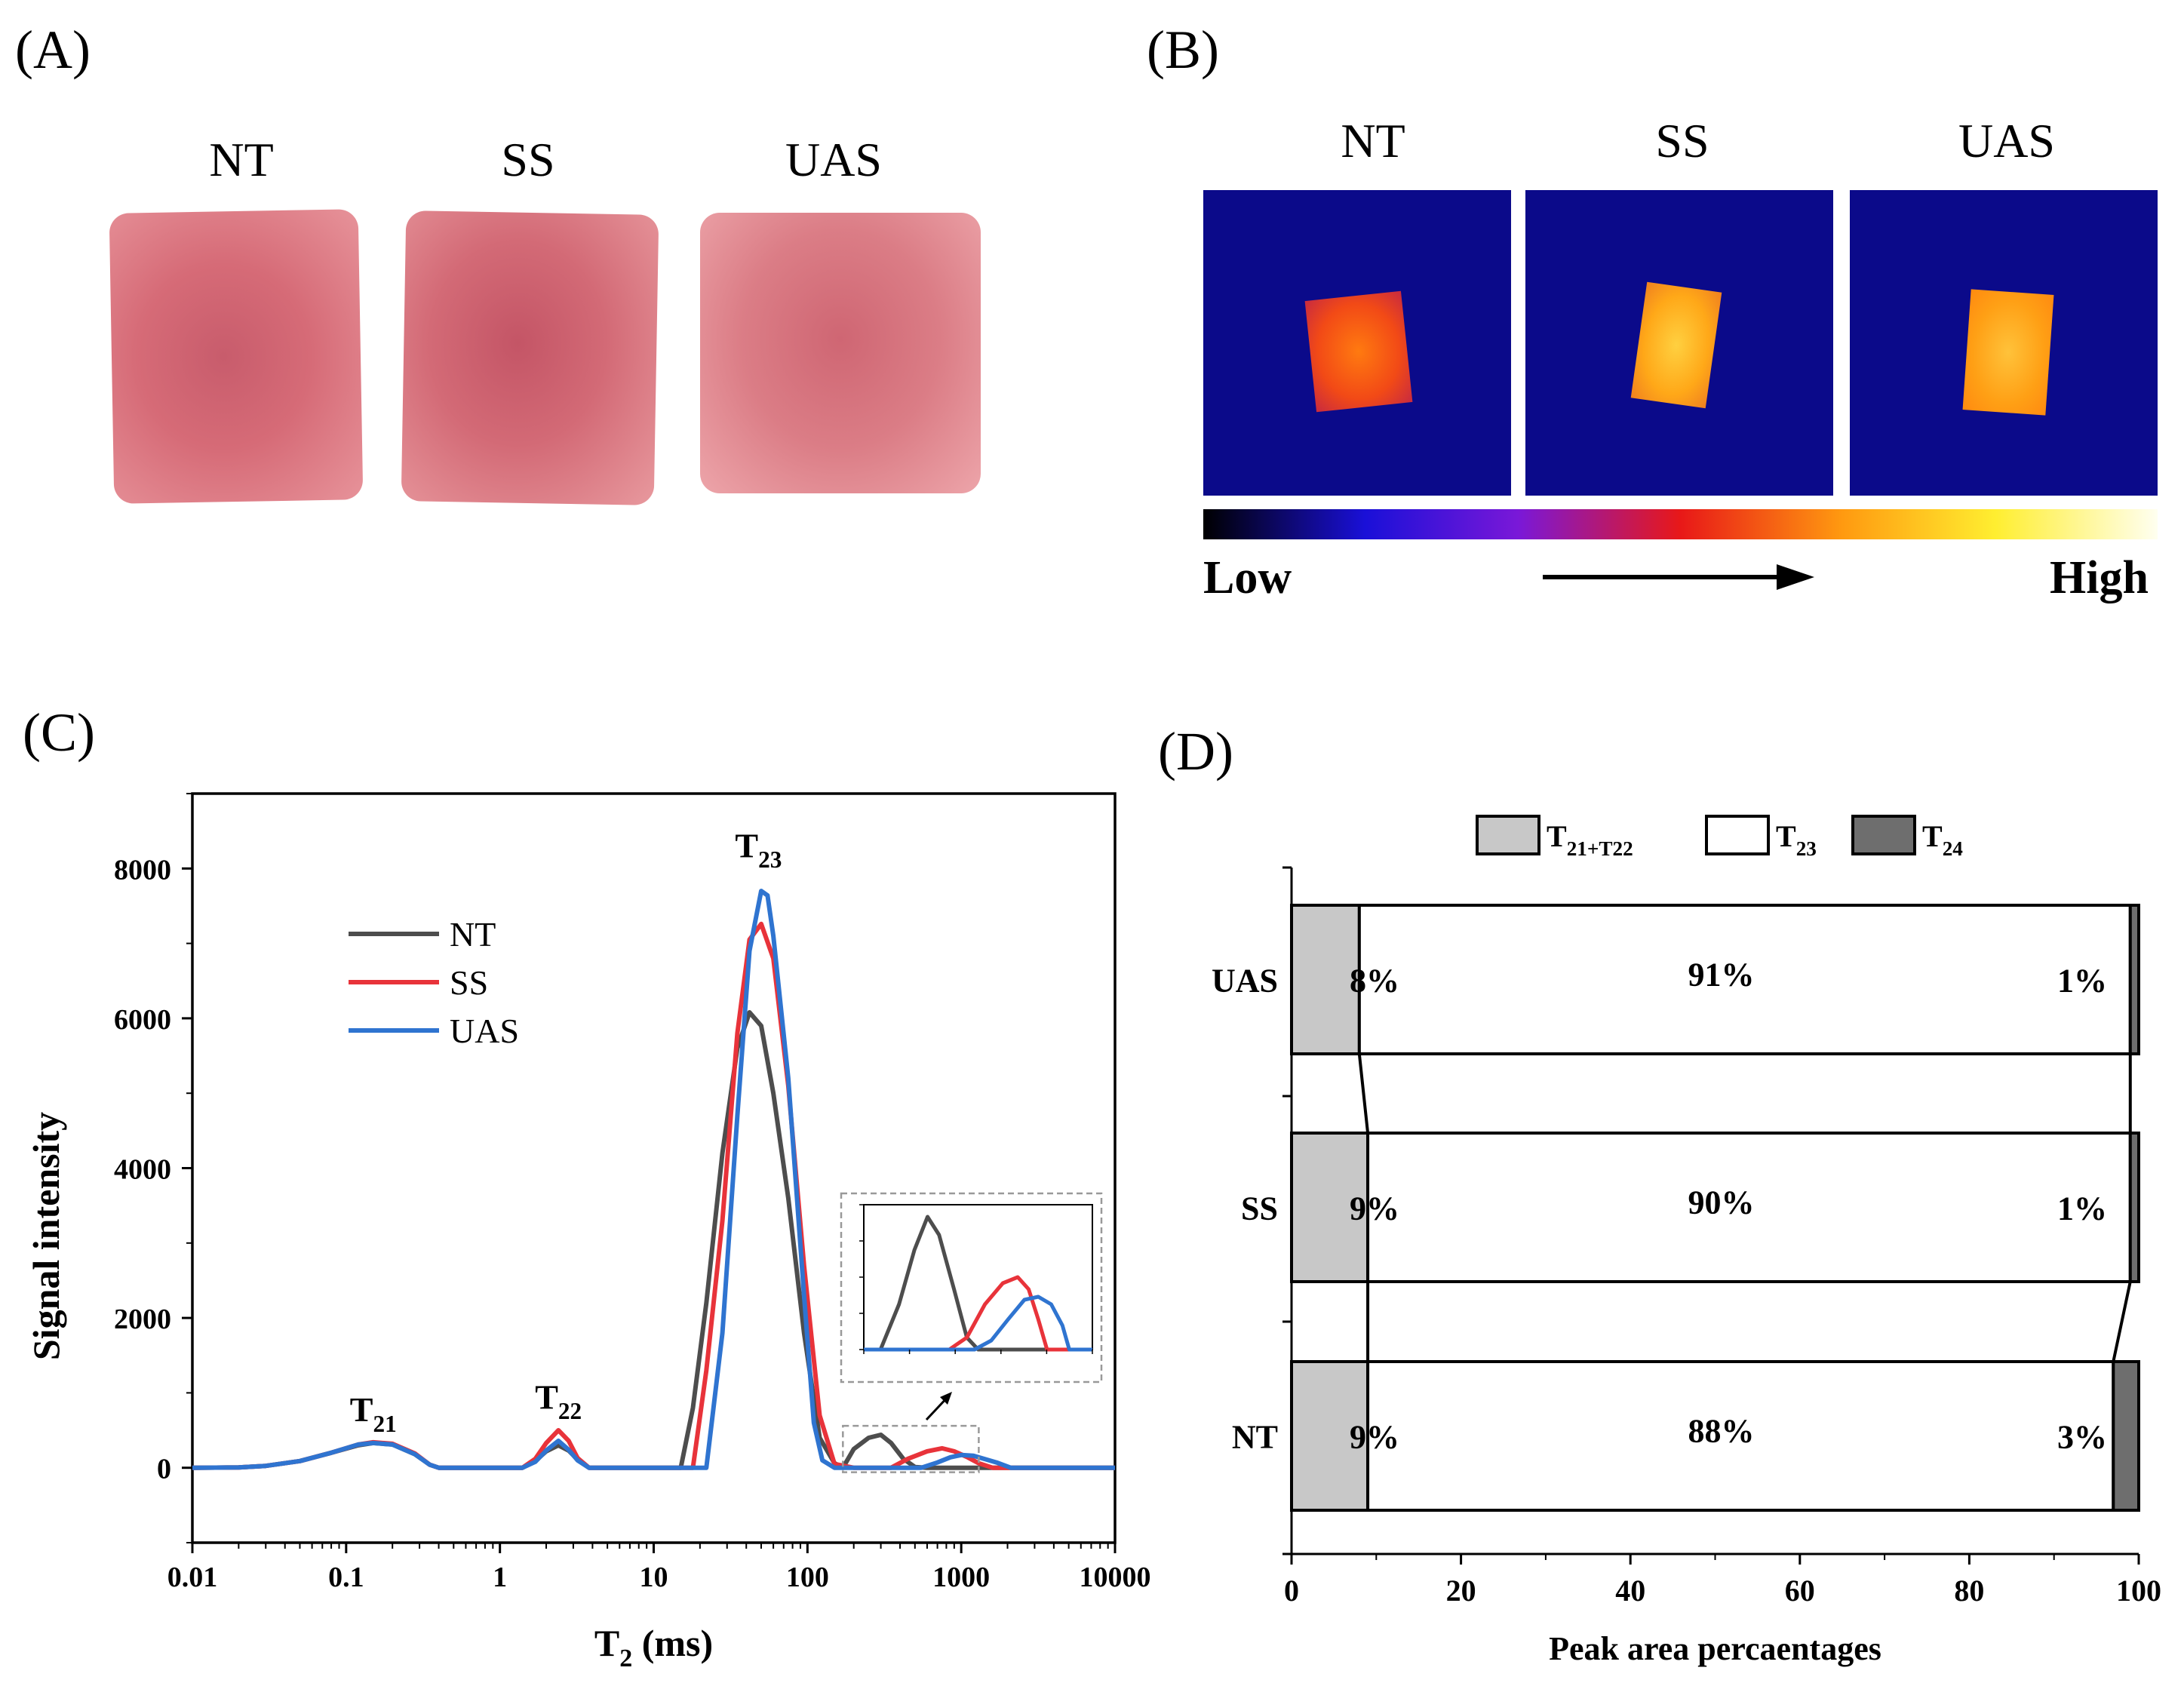 This screenshot has height=1686, width=2184. I want to click on x-tick-label: 10, so click(654, 1577).